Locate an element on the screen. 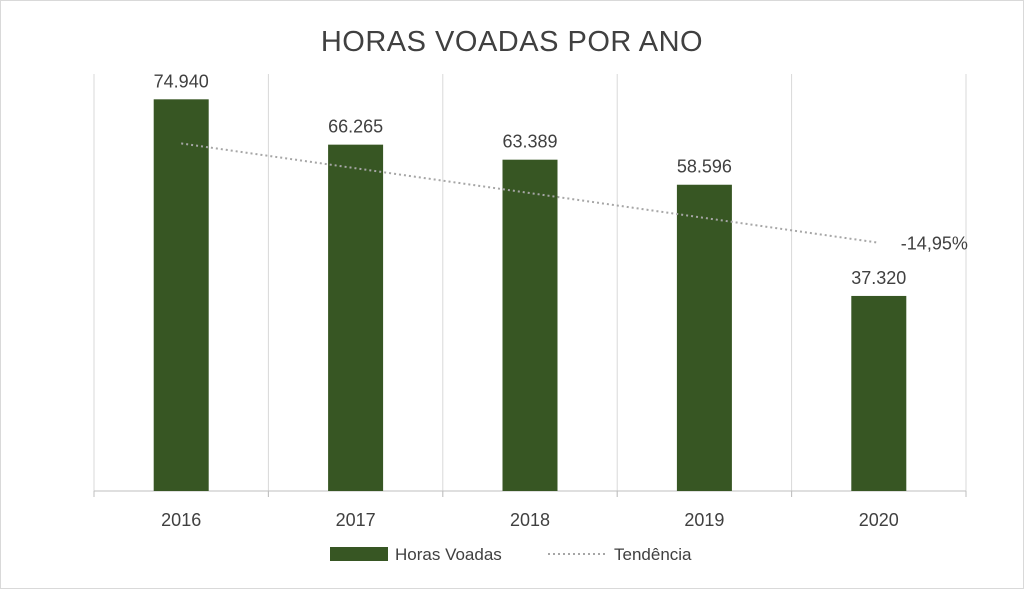  x-tick-label: 2018 is located at coordinates (530, 520).